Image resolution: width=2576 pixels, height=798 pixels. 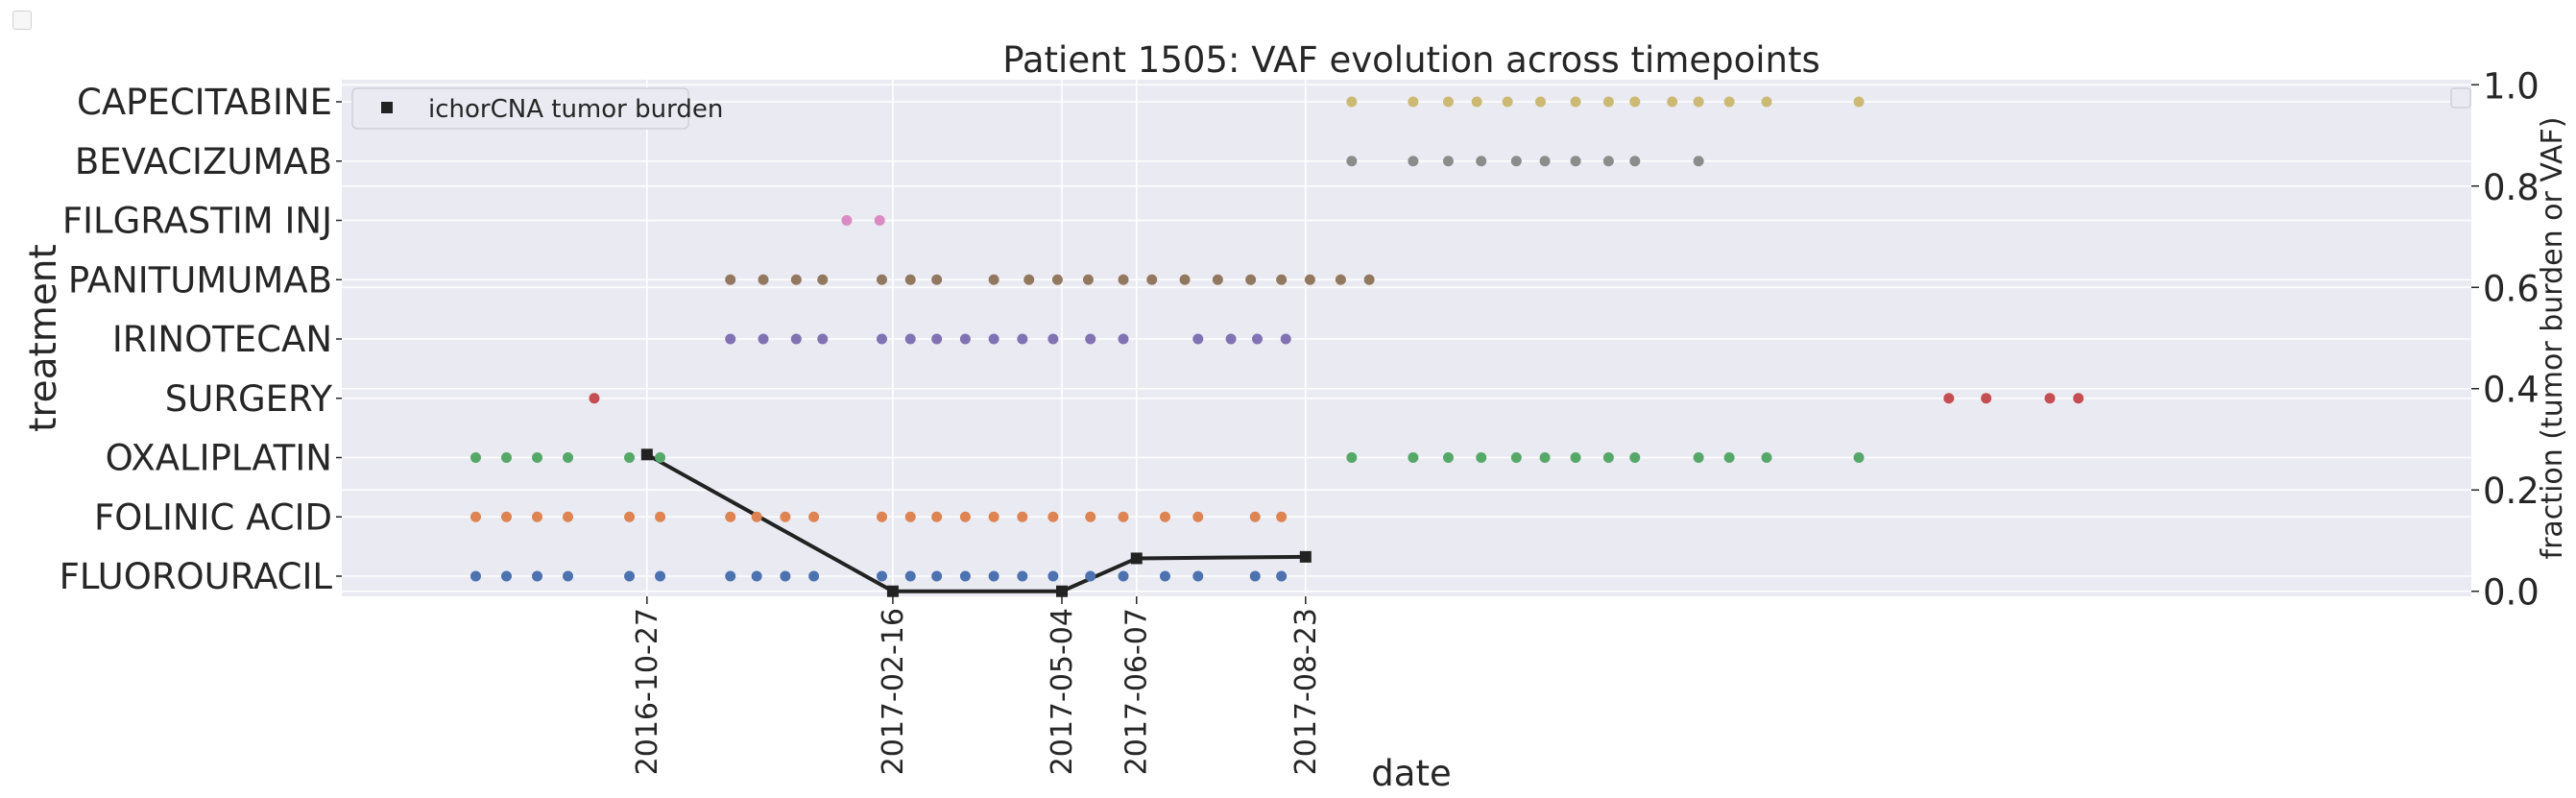 I want to click on x-tick-label-3: 2017-06-07, so click(x=1137, y=691).